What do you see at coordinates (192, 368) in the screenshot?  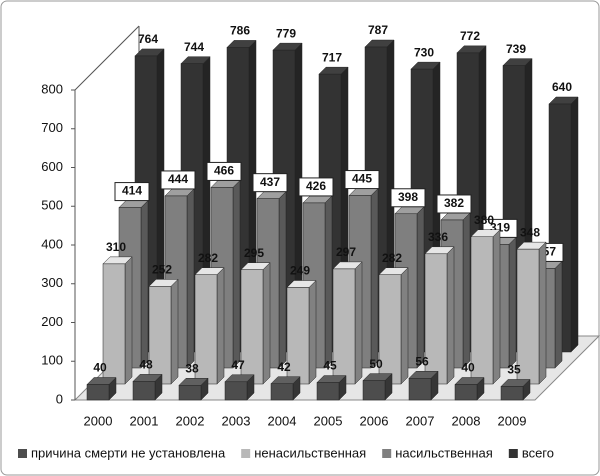 I see `value-label: 38` at bounding box center [192, 368].